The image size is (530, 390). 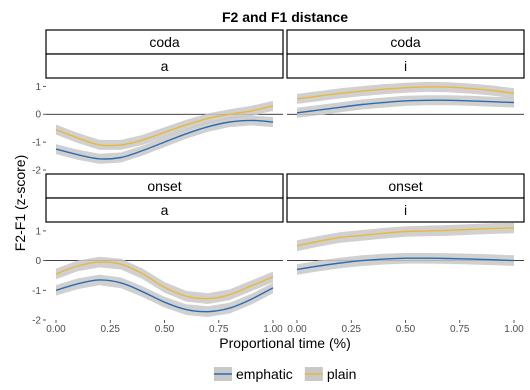 I want to click on legend-label-emphatic: emphatic, so click(x=264, y=374).